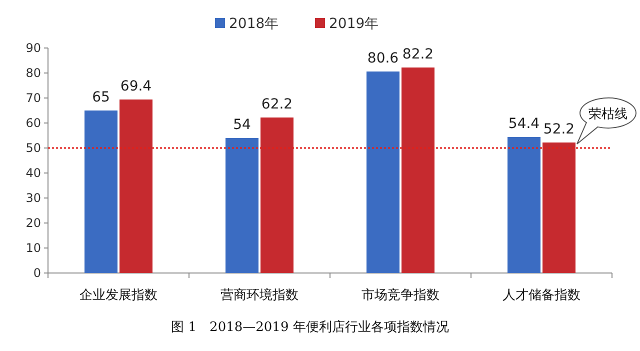  What do you see at coordinates (101, 98) in the screenshot?
I see `data-label: 65` at bounding box center [101, 98].